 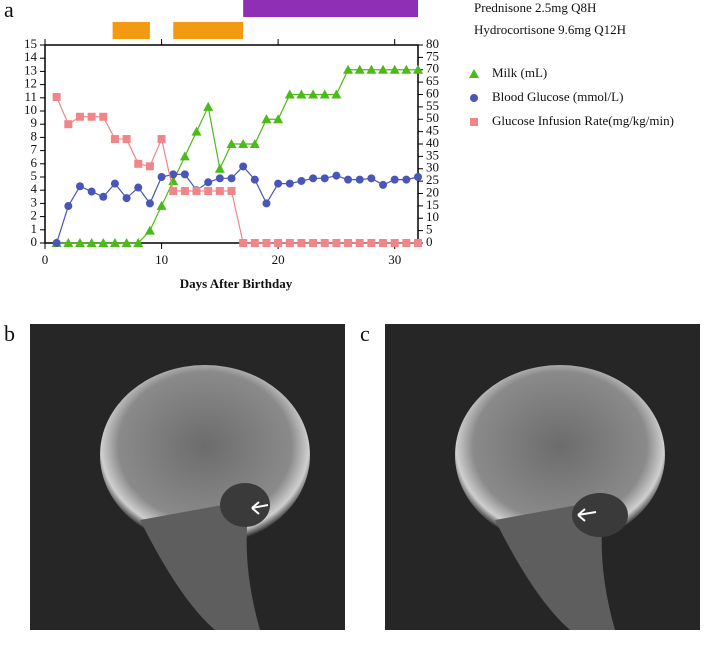 What do you see at coordinates (432, 216) in the screenshot?
I see `y2-tick-label: 10` at bounding box center [432, 216].